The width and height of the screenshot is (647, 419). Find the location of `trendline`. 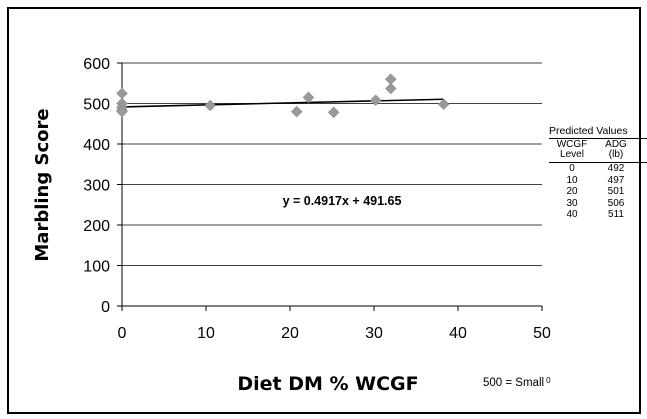

trendline is located at coordinates (282, 103).